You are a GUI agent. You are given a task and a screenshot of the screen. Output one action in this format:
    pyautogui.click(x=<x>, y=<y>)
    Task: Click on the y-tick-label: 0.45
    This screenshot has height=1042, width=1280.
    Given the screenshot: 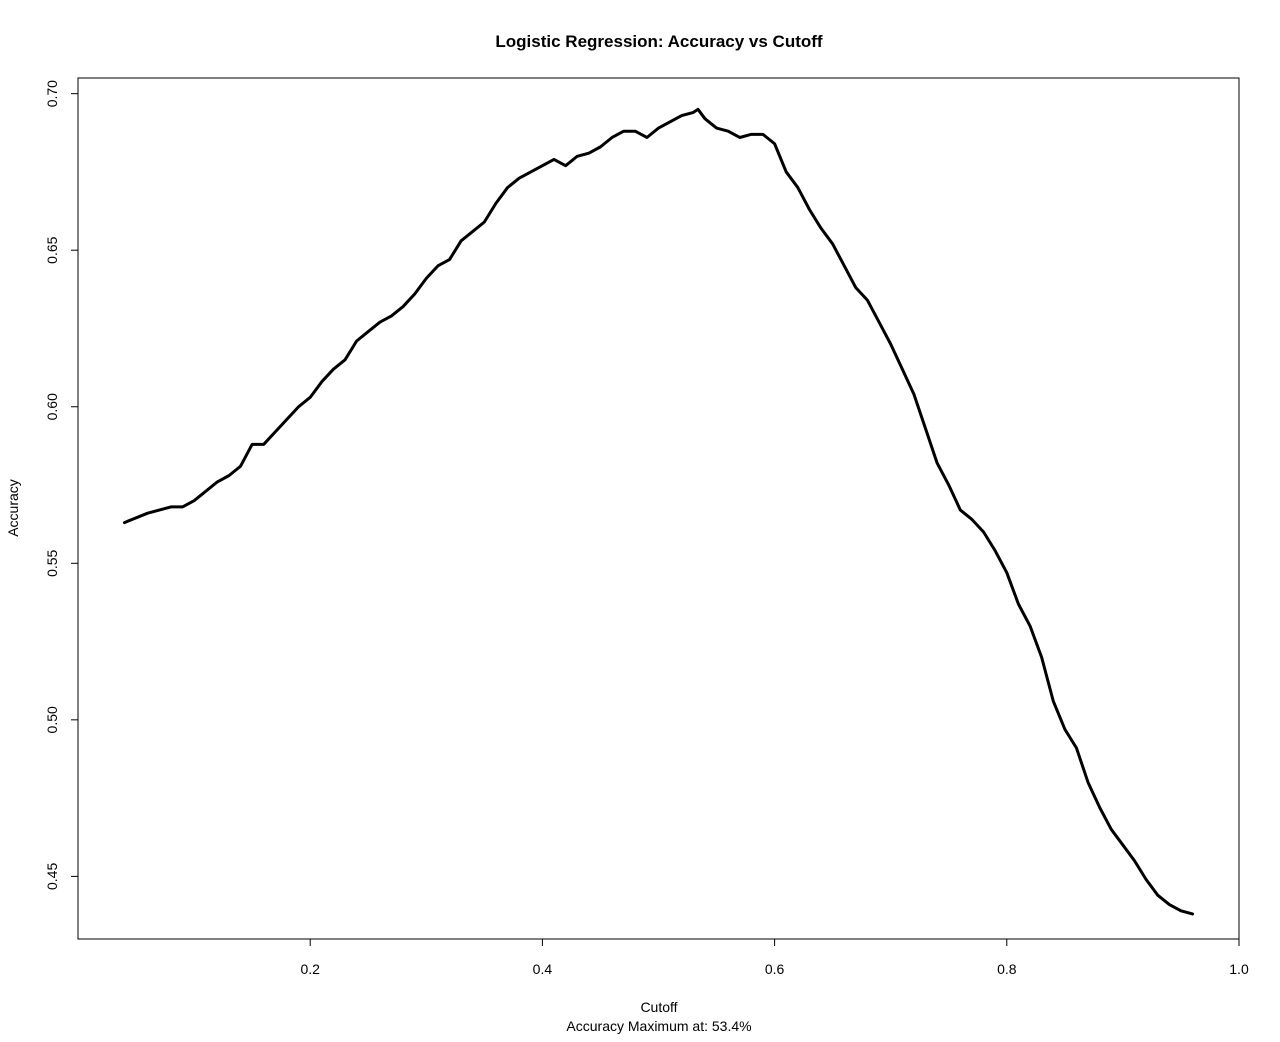 What is the action you would take?
    pyautogui.click(x=52, y=876)
    